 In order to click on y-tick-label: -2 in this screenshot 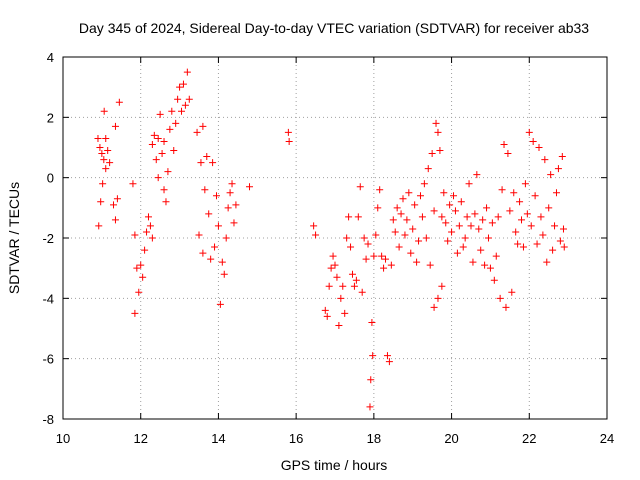, I will do `click(48, 238)`.